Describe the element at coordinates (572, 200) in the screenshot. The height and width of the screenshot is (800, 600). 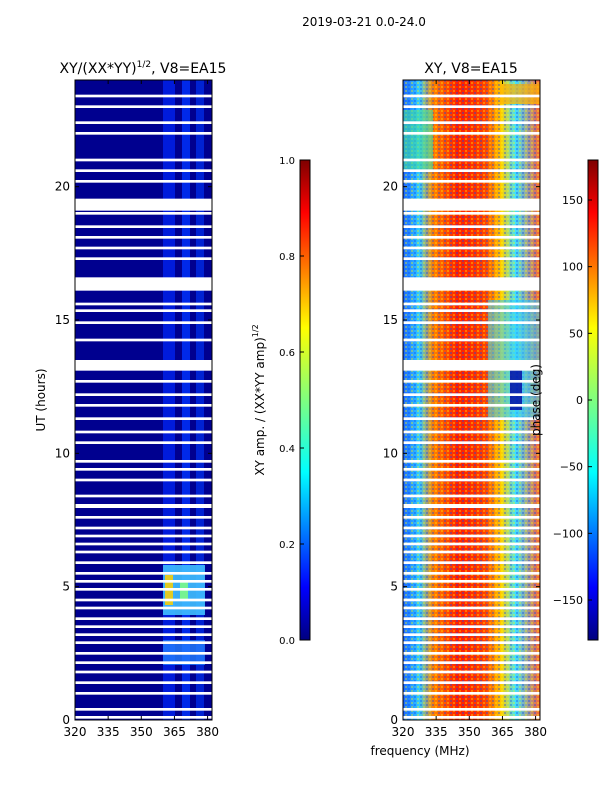
I see `right-colorbar-tick-label-6: 150` at that location.